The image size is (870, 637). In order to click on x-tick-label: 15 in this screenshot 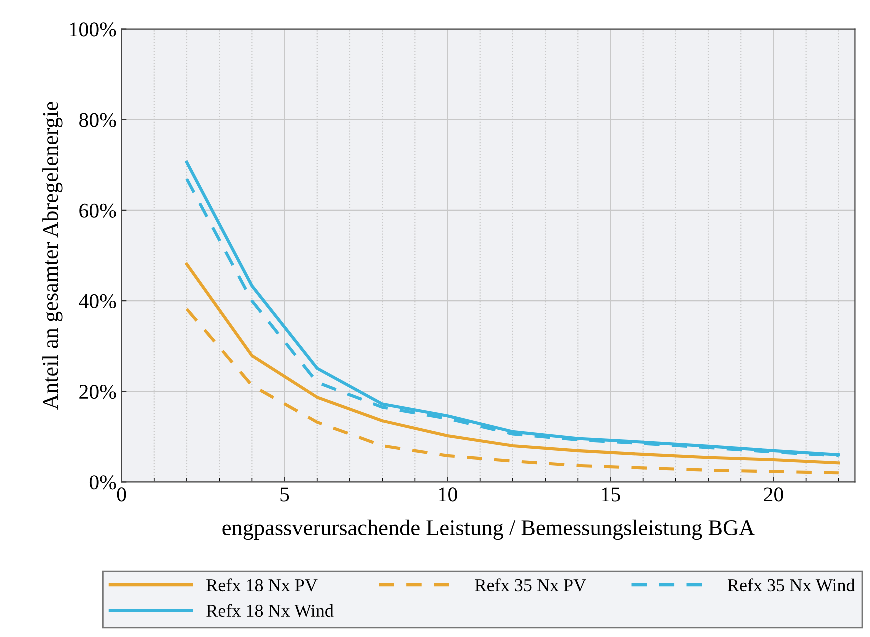, I will do `click(611, 495)`.